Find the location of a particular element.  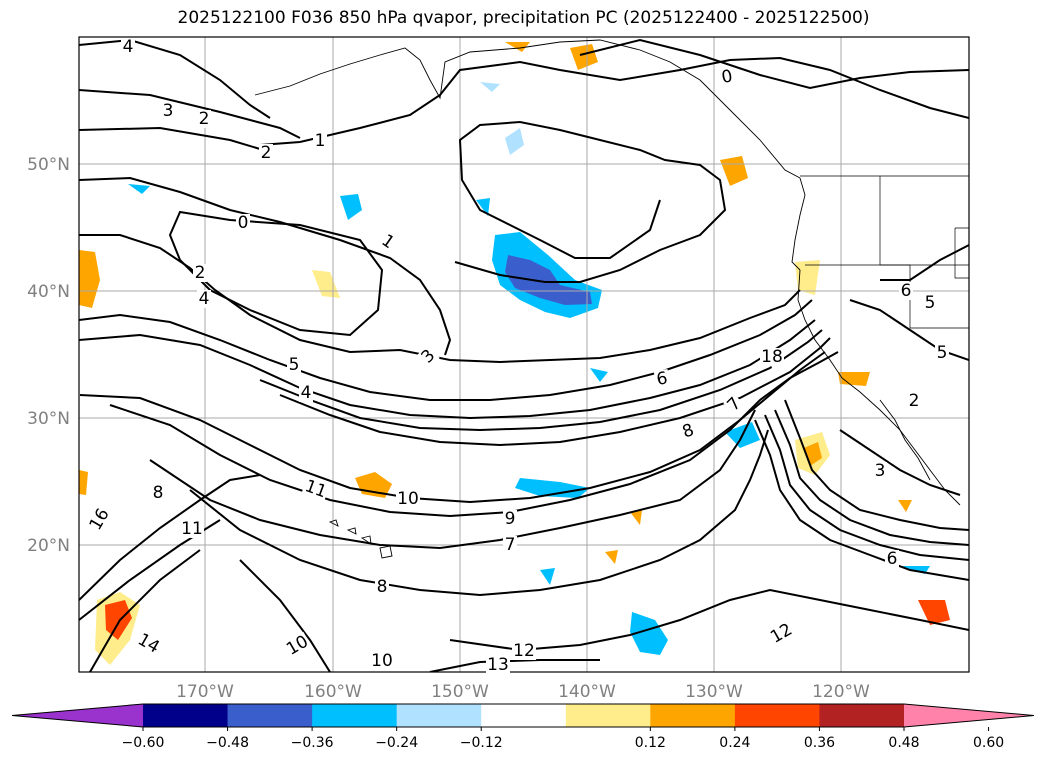

contour-3-main is located at coordinates (446, 350).